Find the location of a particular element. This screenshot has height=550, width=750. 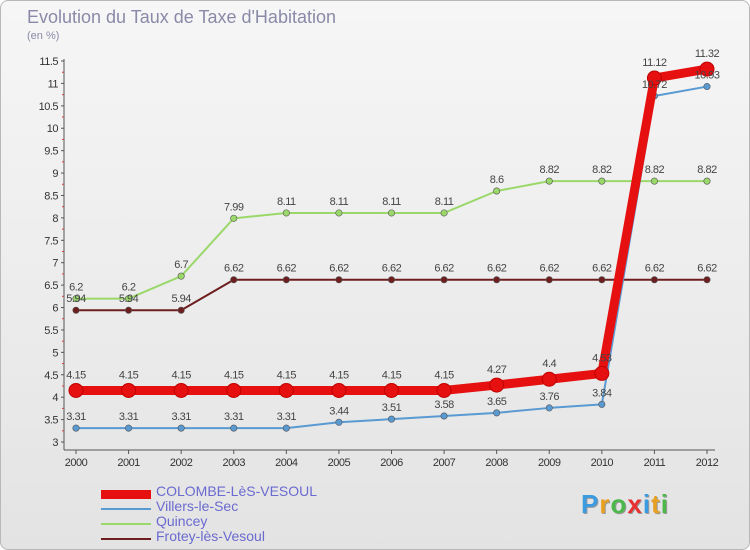

logo-letter: x is located at coordinates (635, 504).